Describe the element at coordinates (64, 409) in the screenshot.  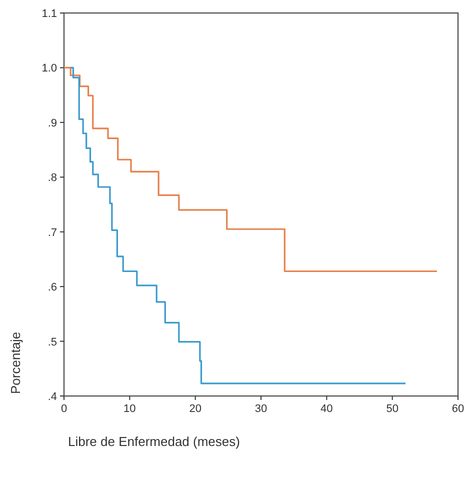
I see `x-tick-label: 0` at that location.